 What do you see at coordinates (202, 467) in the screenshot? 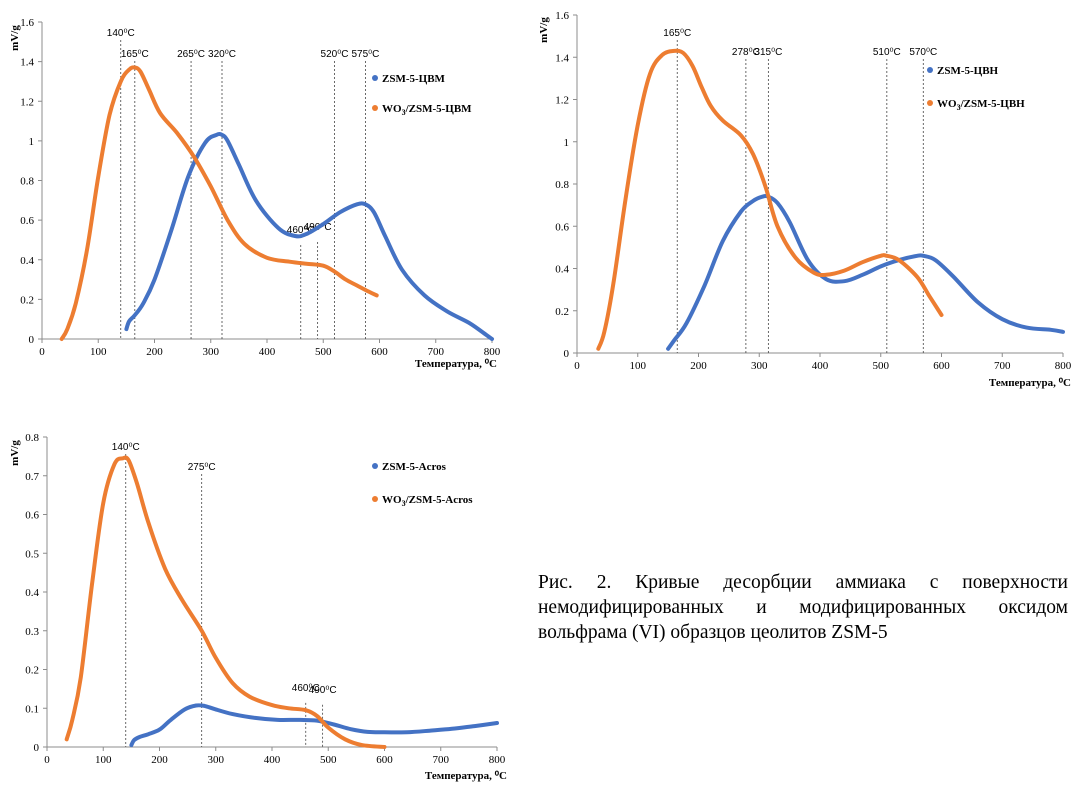
I see `annotation-label: 275⁰C` at bounding box center [202, 467].